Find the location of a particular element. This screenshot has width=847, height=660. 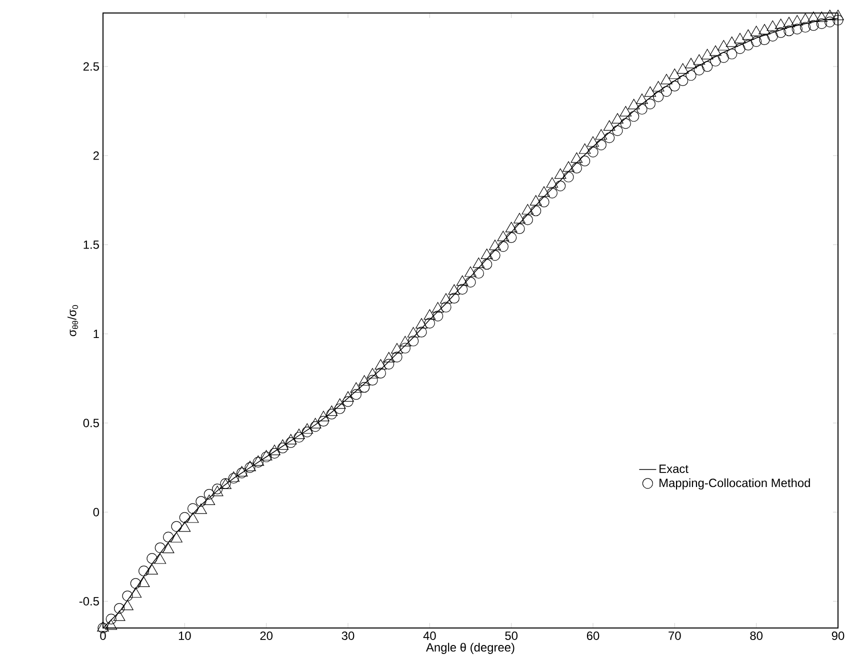

x-tick-label: 40 is located at coordinates (429, 636).